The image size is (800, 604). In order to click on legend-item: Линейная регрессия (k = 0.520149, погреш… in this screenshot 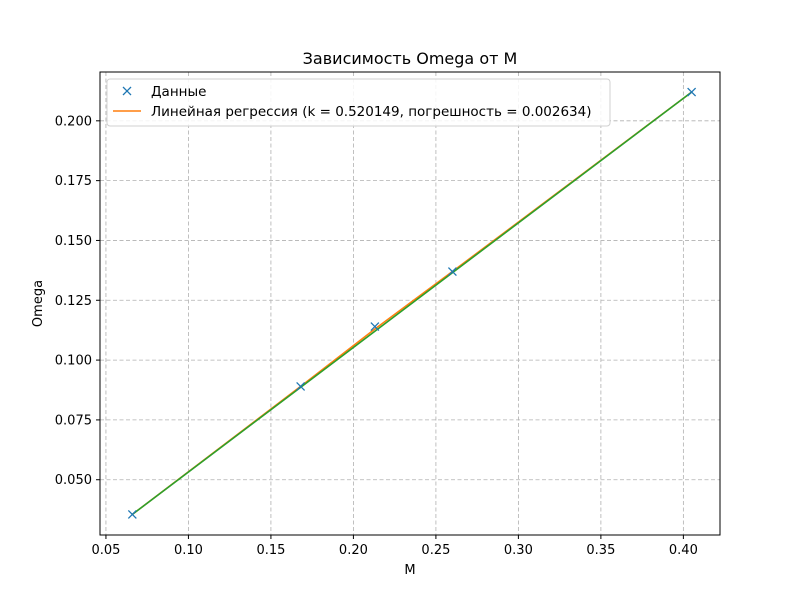, I will do `click(352, 112)`.